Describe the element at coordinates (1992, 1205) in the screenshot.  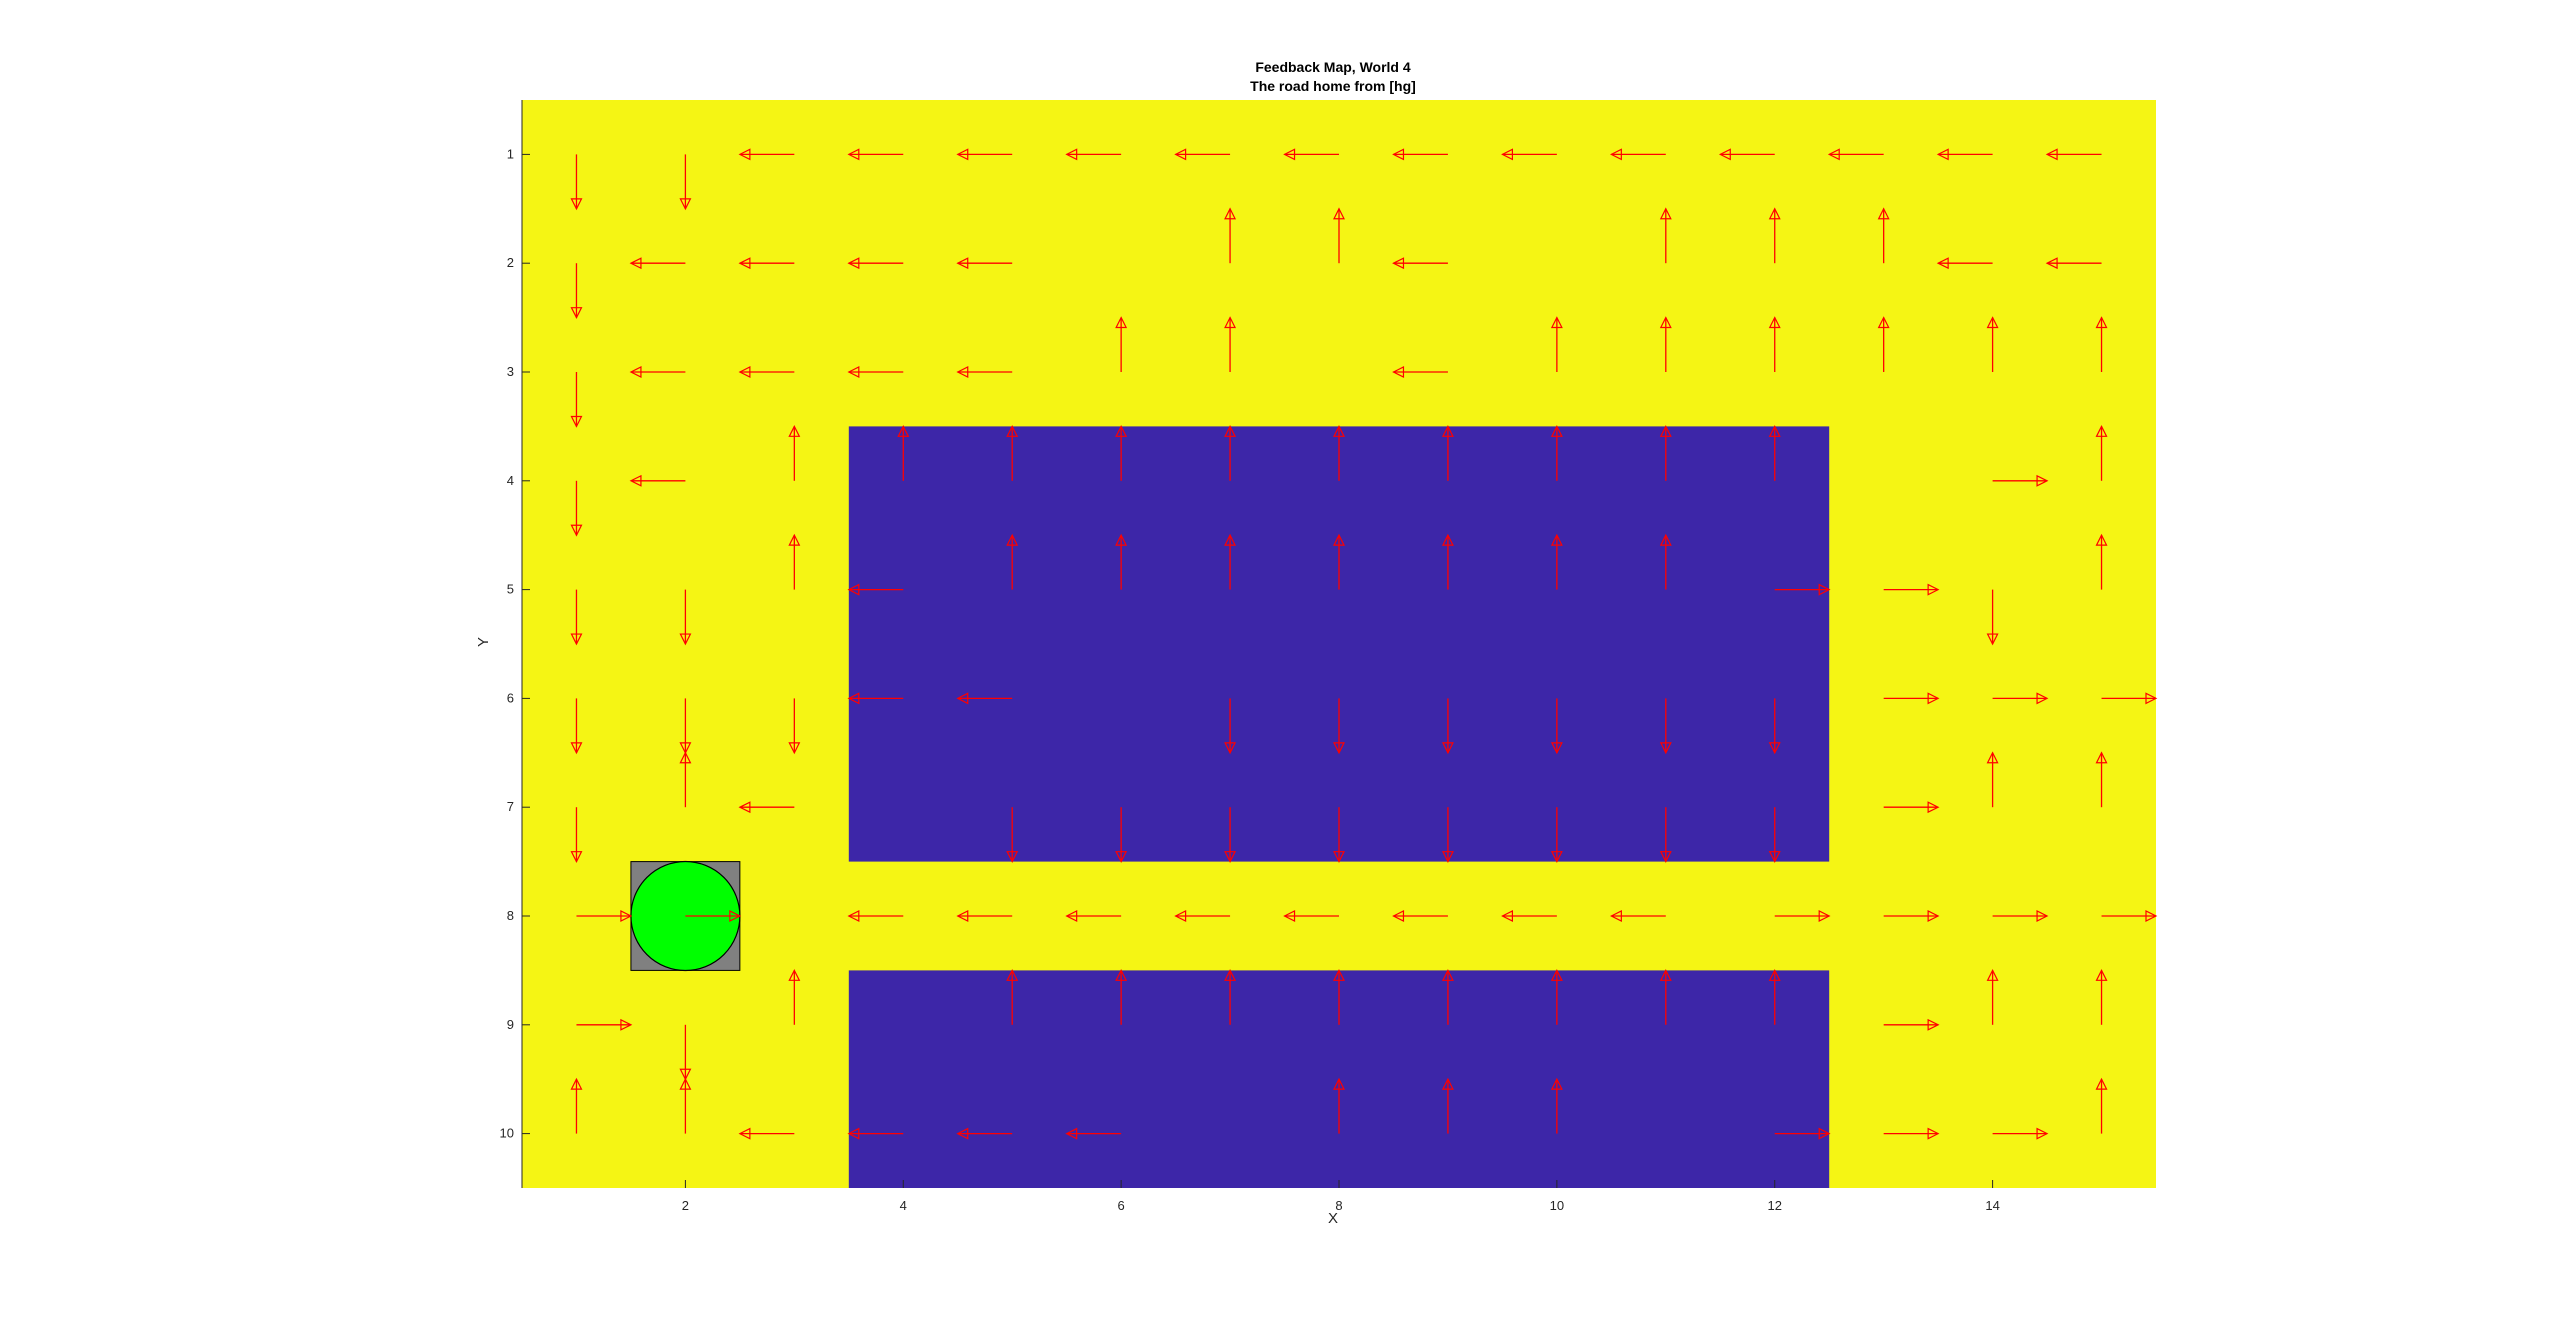
I see `x-tick-label: 14` at that location.